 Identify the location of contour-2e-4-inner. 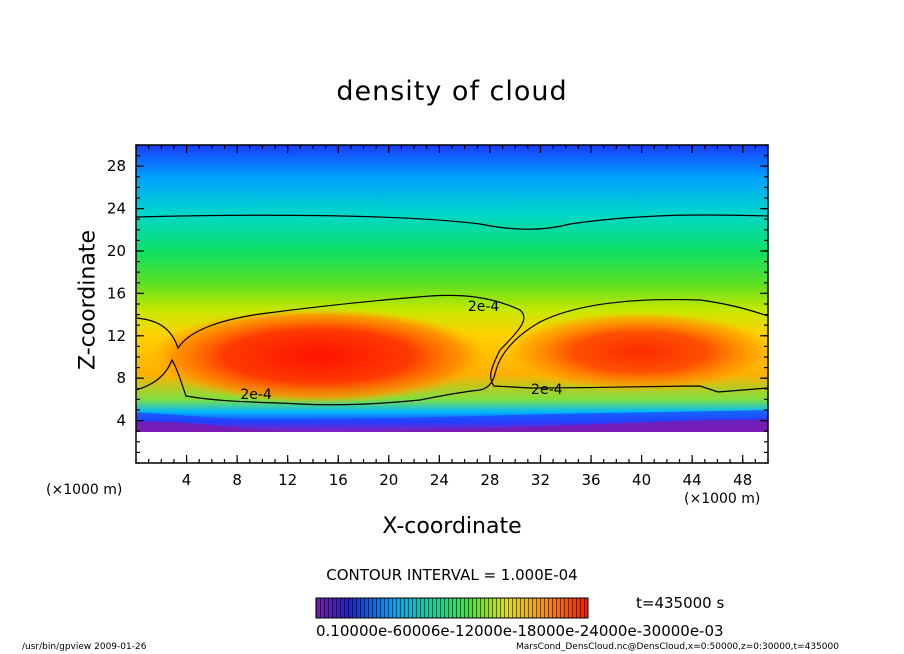
(452, 352).